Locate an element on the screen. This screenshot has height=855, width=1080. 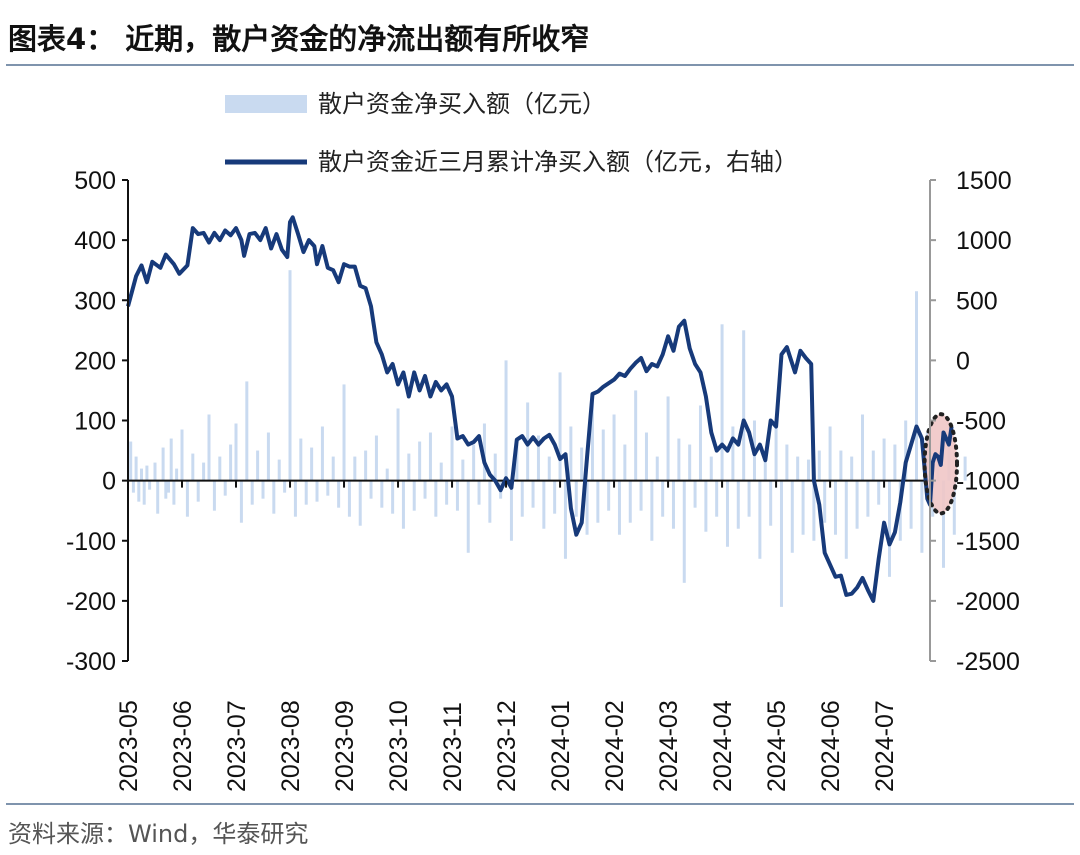
right-tick-label: -1000 is located at coordinates (988, 482).